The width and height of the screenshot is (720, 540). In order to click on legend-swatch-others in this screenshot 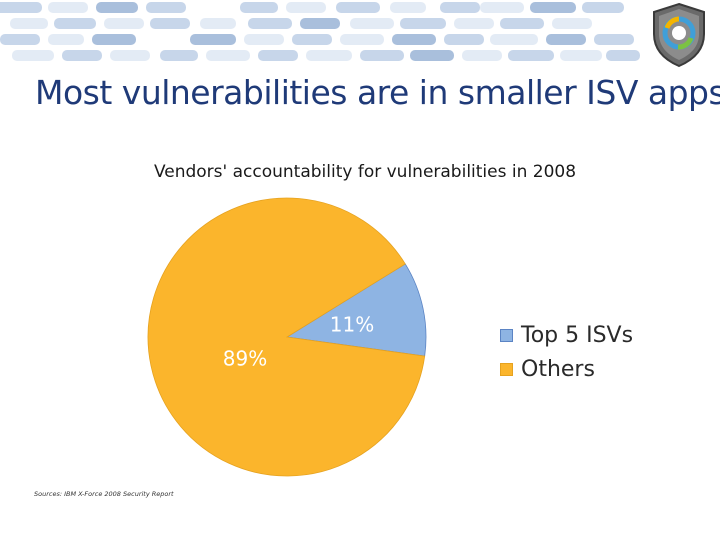, I will do `click(506, 369)`.